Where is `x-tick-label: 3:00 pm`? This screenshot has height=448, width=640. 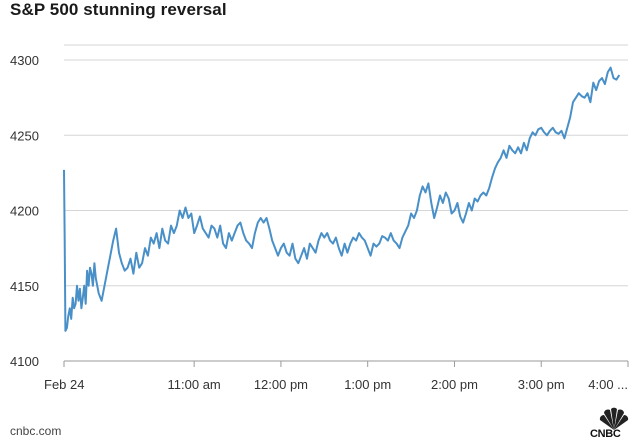 x-tick-label: 3:00 pm is located at coordinates (541, 384).